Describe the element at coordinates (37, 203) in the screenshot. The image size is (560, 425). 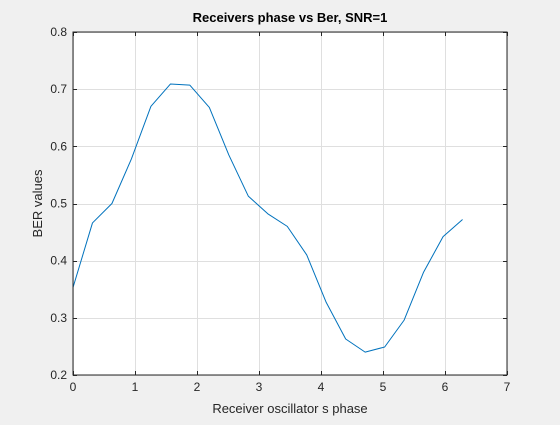
I see `y-axis-label: BER values` at that location.